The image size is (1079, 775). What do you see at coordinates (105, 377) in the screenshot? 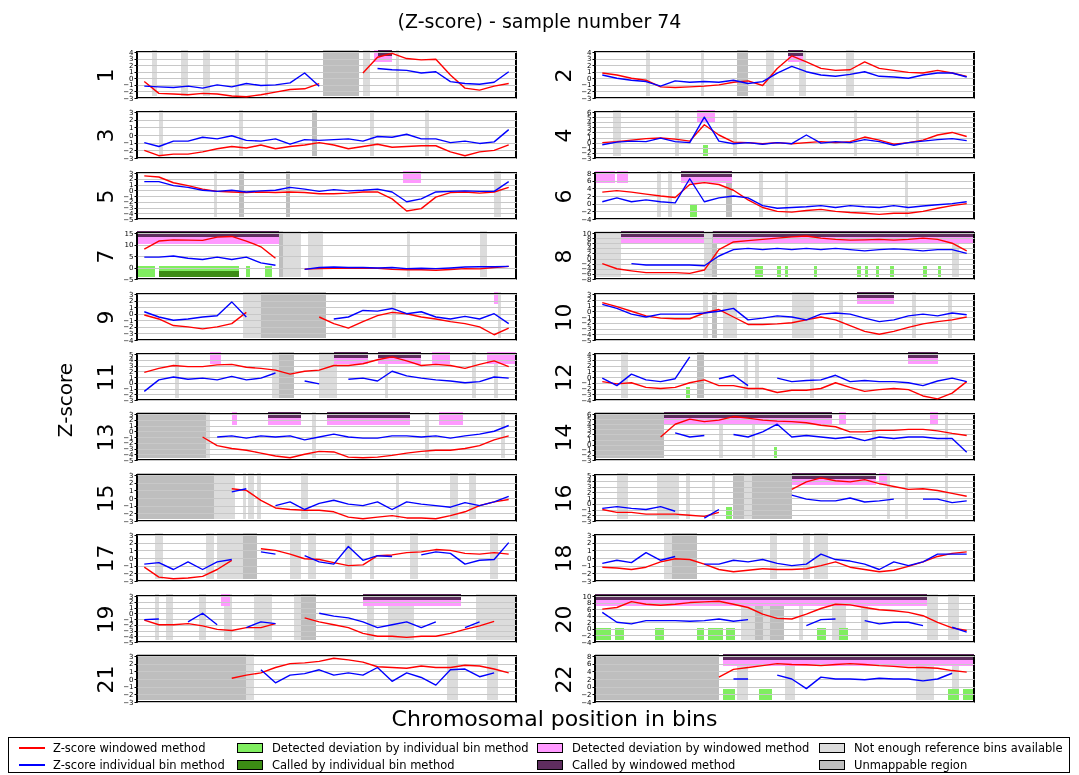
I see `y-axis-title: 11` at bounding box center [105, 377].